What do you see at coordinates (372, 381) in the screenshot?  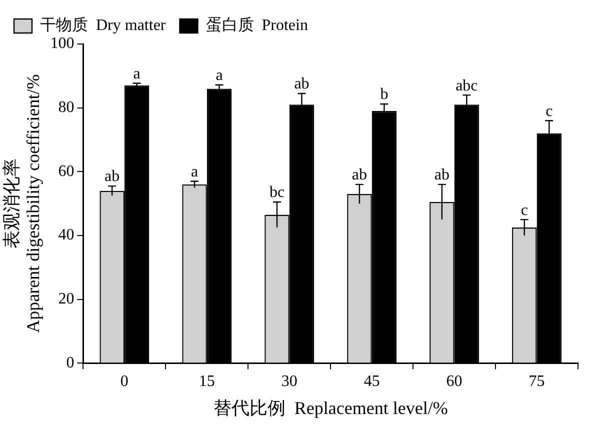 I see `x-tick-label: 45` at bounding box center [372, 381].